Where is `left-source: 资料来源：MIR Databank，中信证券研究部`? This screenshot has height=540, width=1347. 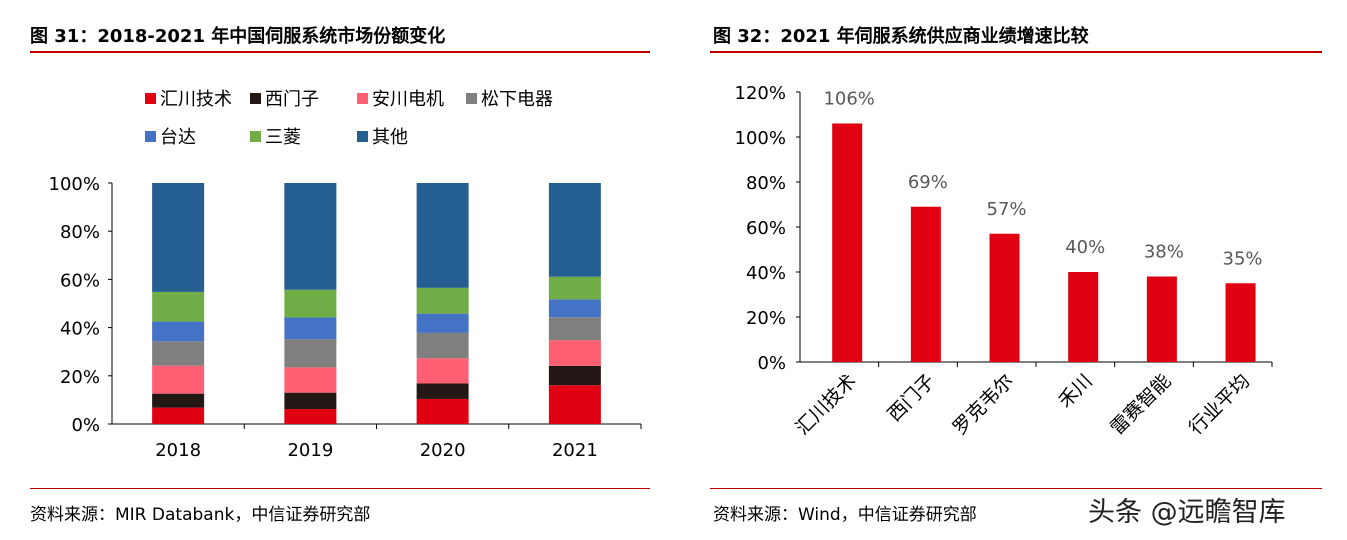
left-source: 资料来源：MIR Databank，中信证券研究部 is located at coordinates (200, 515).